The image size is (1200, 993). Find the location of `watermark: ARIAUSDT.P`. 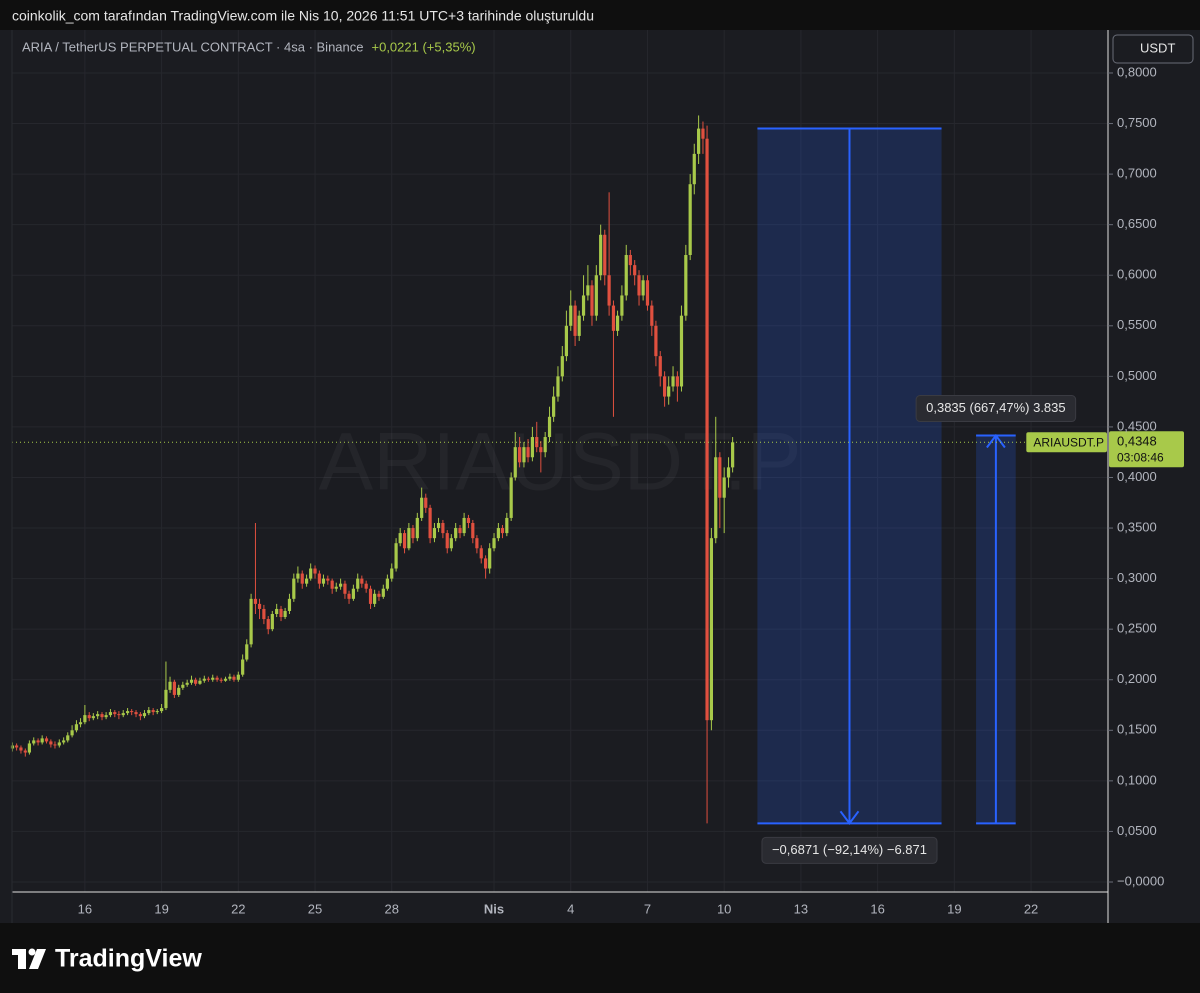

watermark: ARIAUSDT.P is located at coordinates (560, 462).